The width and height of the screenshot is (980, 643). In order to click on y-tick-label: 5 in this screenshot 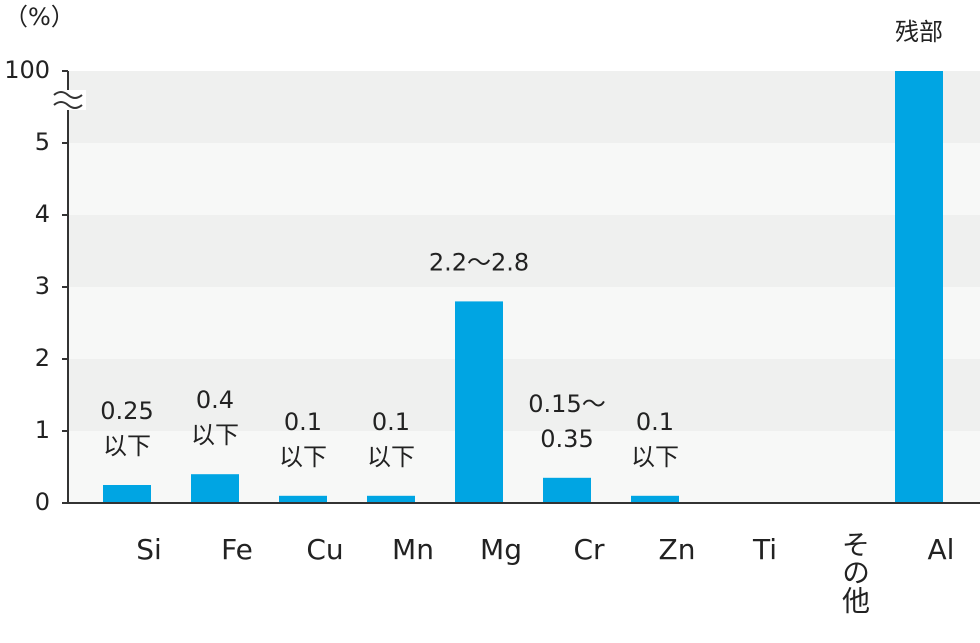, I will do `click(42, 142)`.